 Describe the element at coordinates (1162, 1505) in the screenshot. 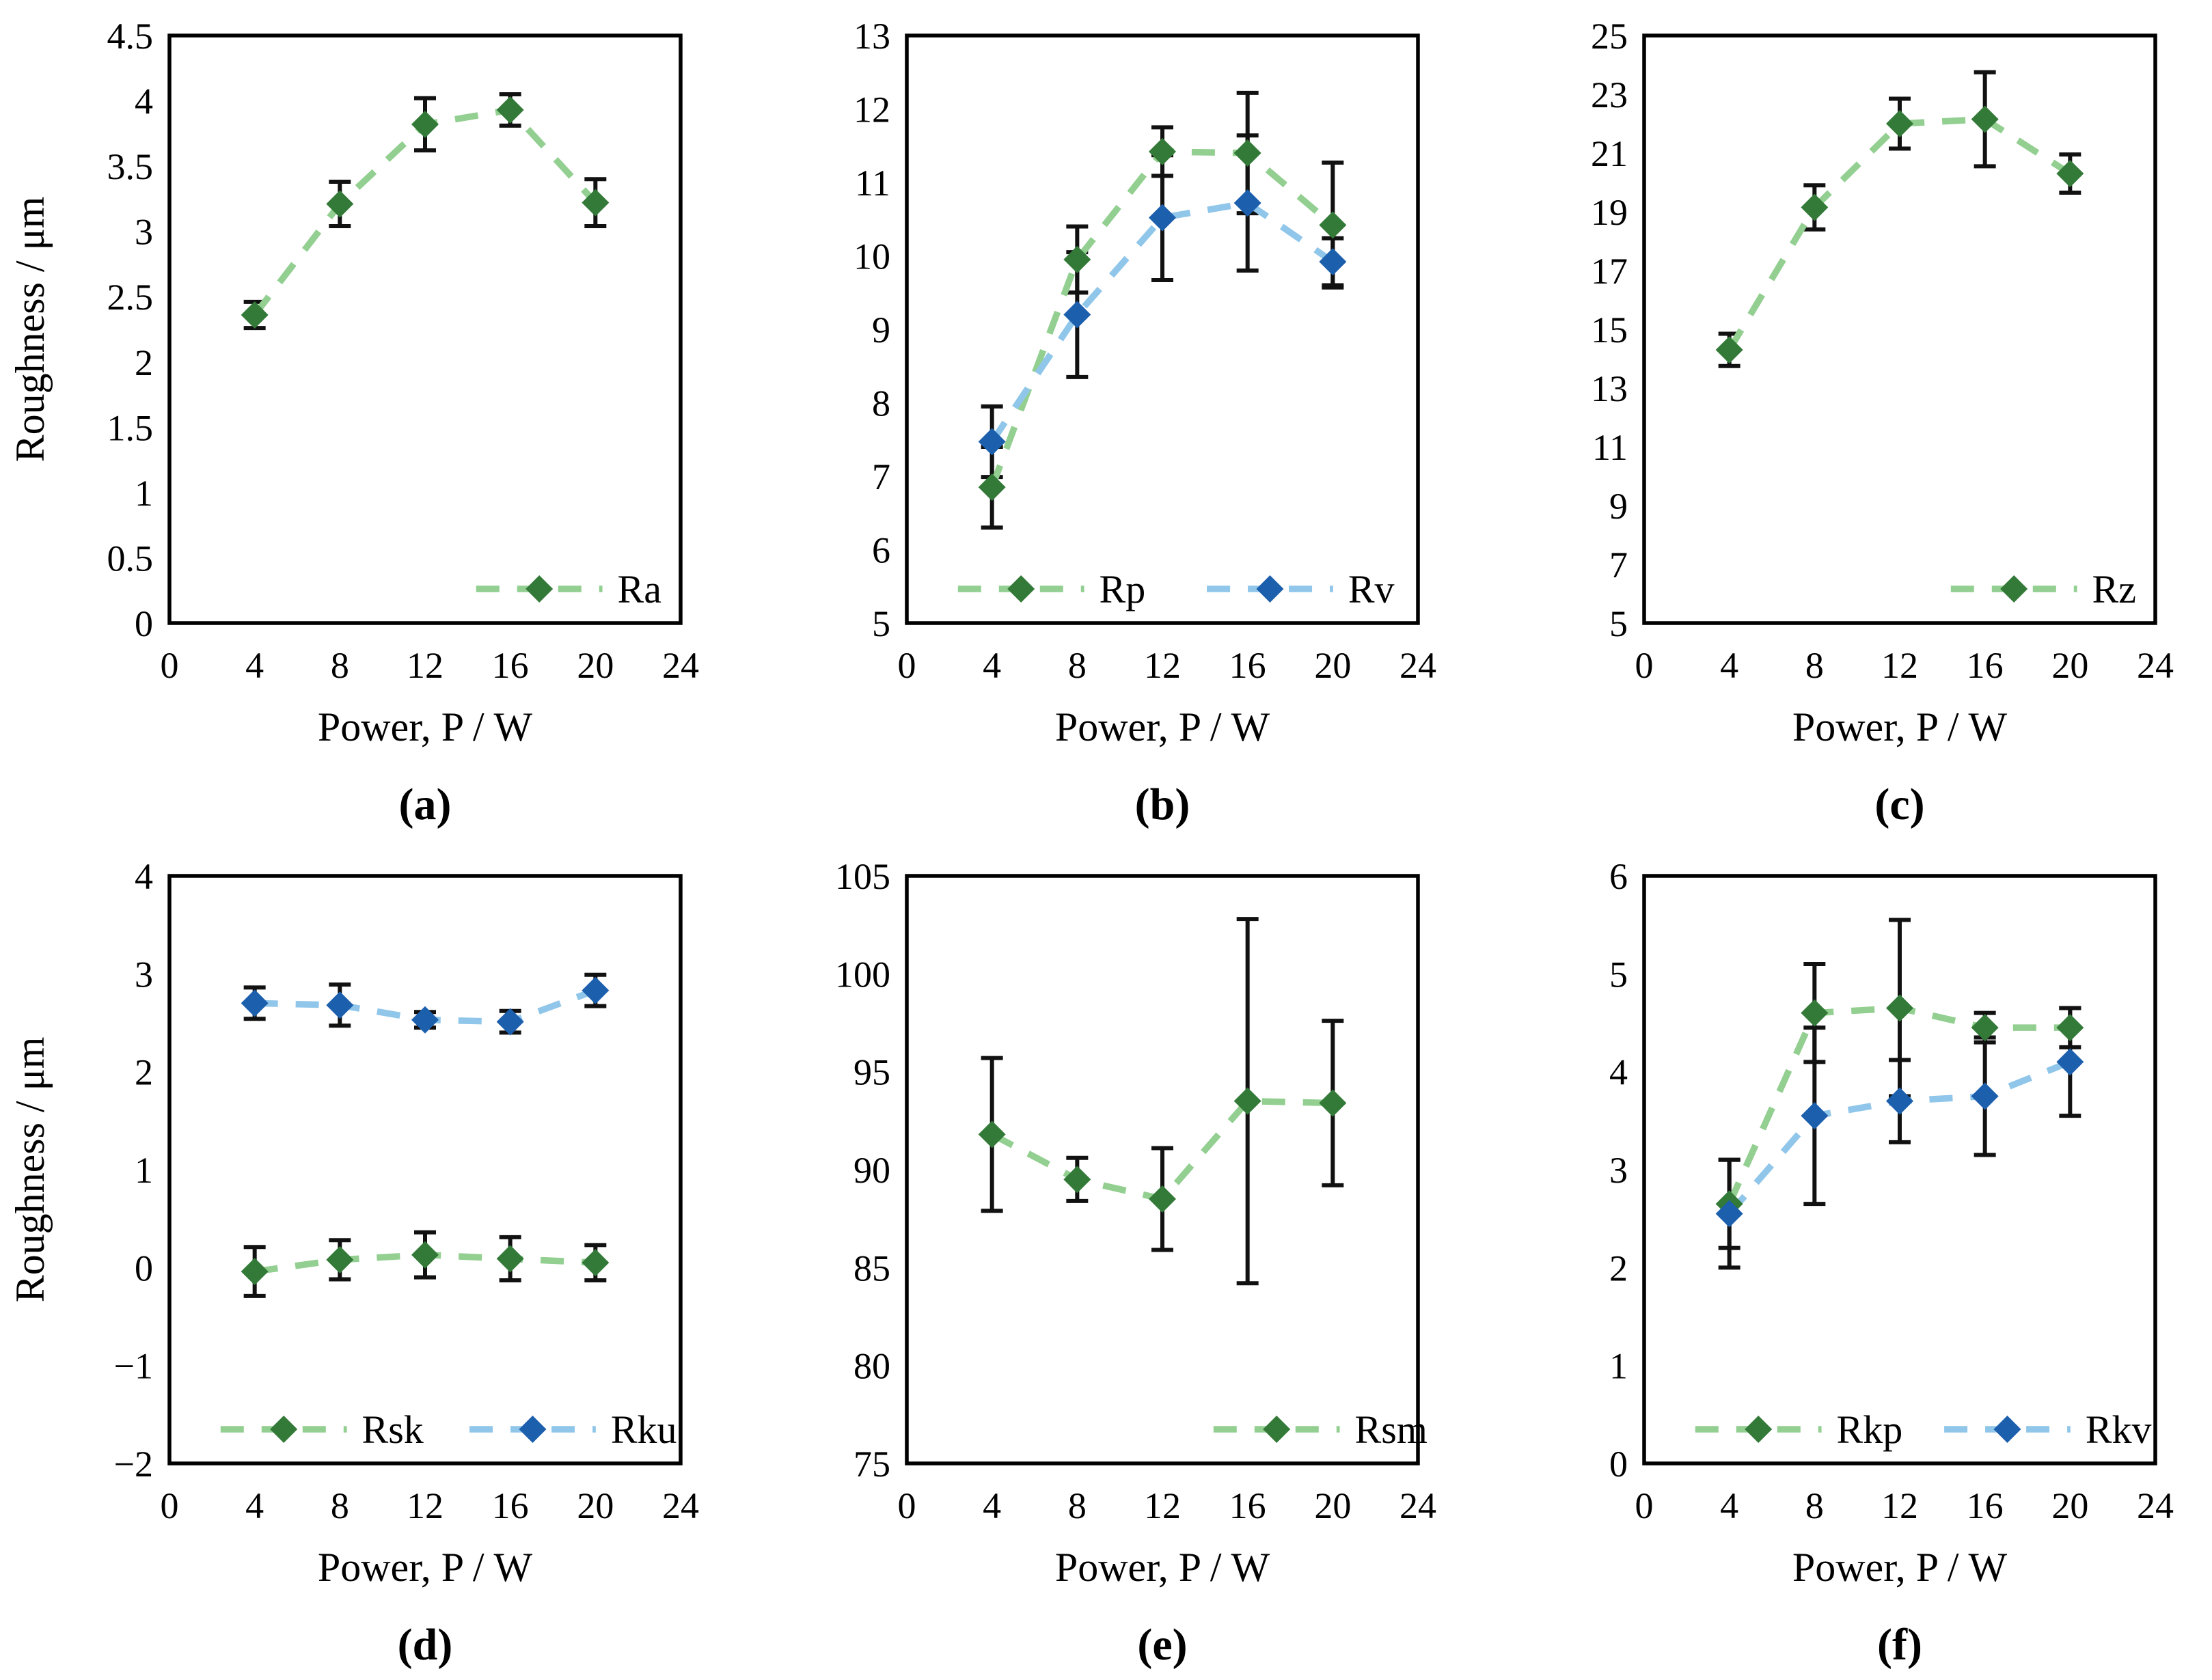

I see `x-tick-label: 12` at that location.